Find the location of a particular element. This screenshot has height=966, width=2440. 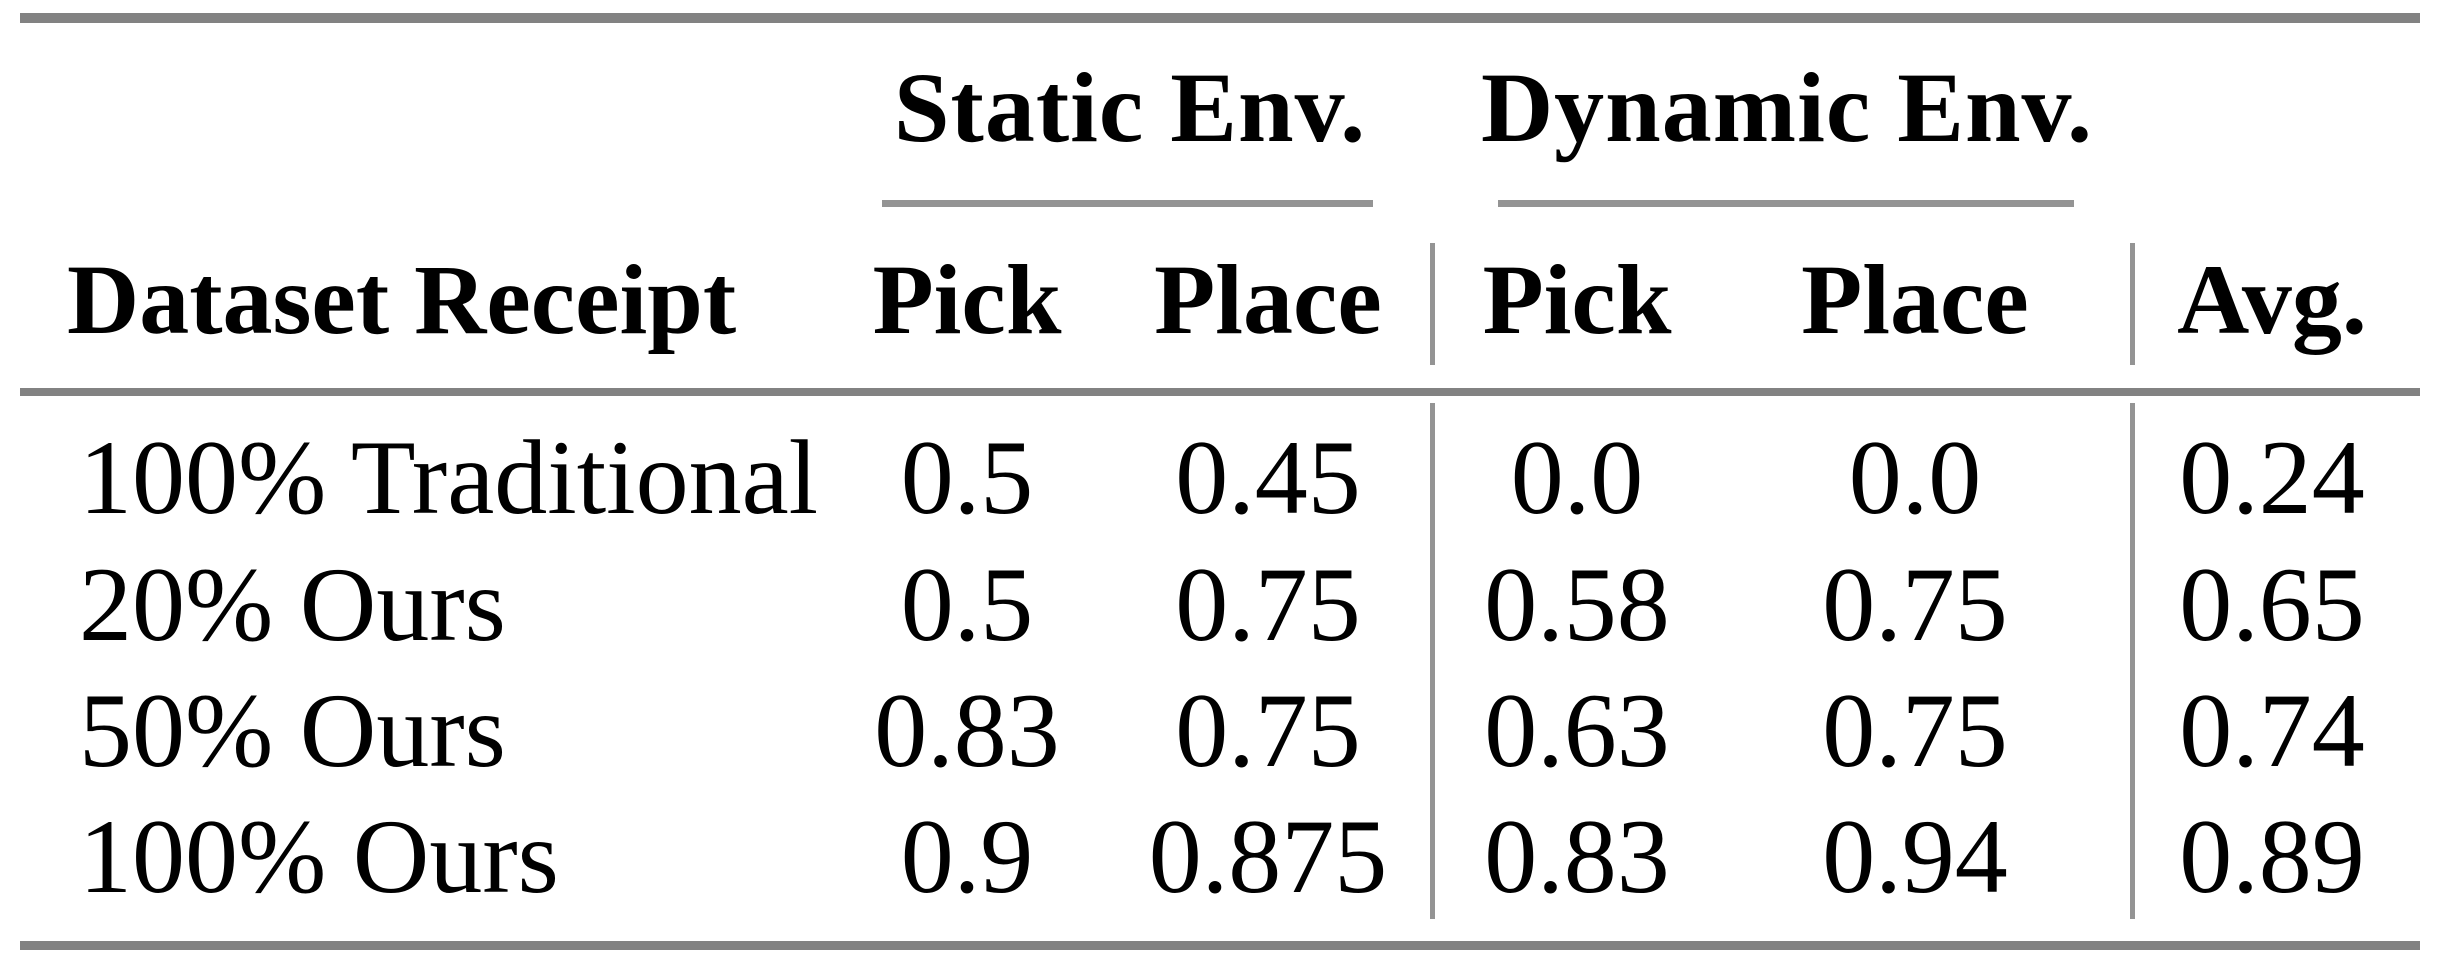

vertical-rule-static-dynamic-header is located at coordinates (1432, 304).